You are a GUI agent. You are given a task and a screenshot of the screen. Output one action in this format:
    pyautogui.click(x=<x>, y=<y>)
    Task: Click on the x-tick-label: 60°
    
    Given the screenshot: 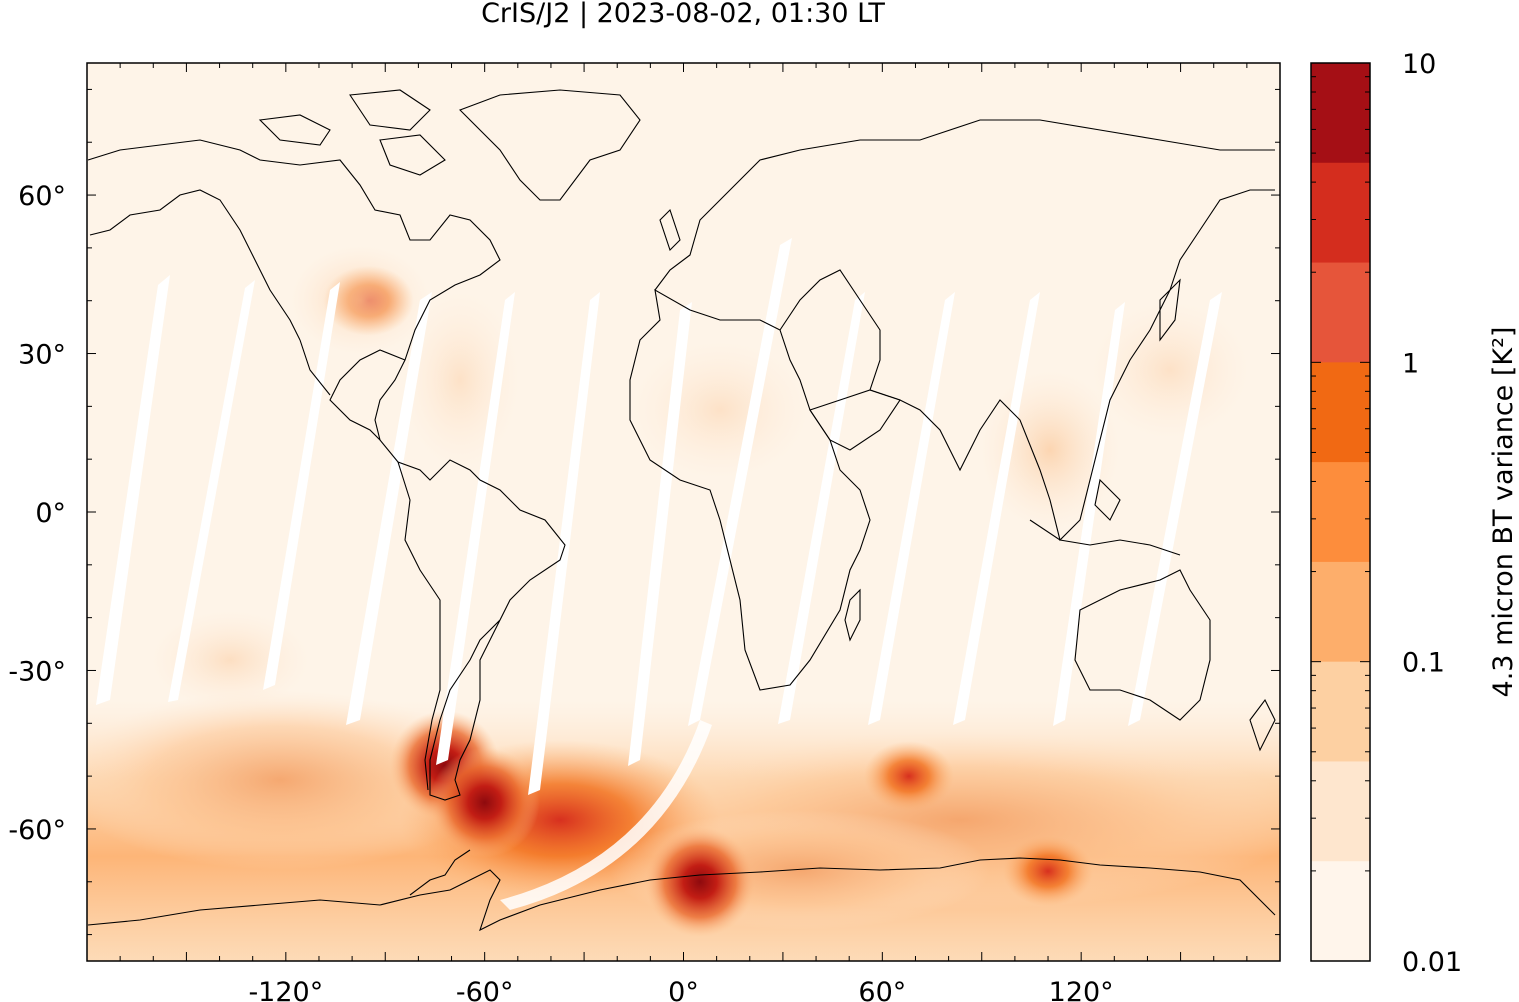 What is the action you would take?
    pyautogui.click(x=882, y=989)
    